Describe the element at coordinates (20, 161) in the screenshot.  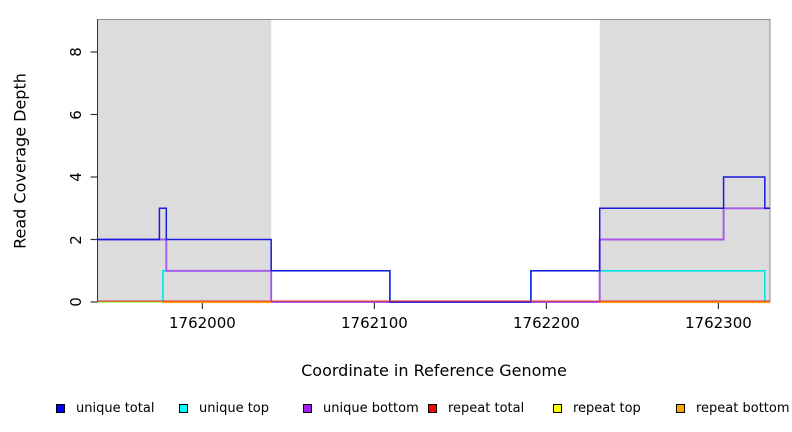
I see `y-axis-title: Read Coverage Depth` at that location.